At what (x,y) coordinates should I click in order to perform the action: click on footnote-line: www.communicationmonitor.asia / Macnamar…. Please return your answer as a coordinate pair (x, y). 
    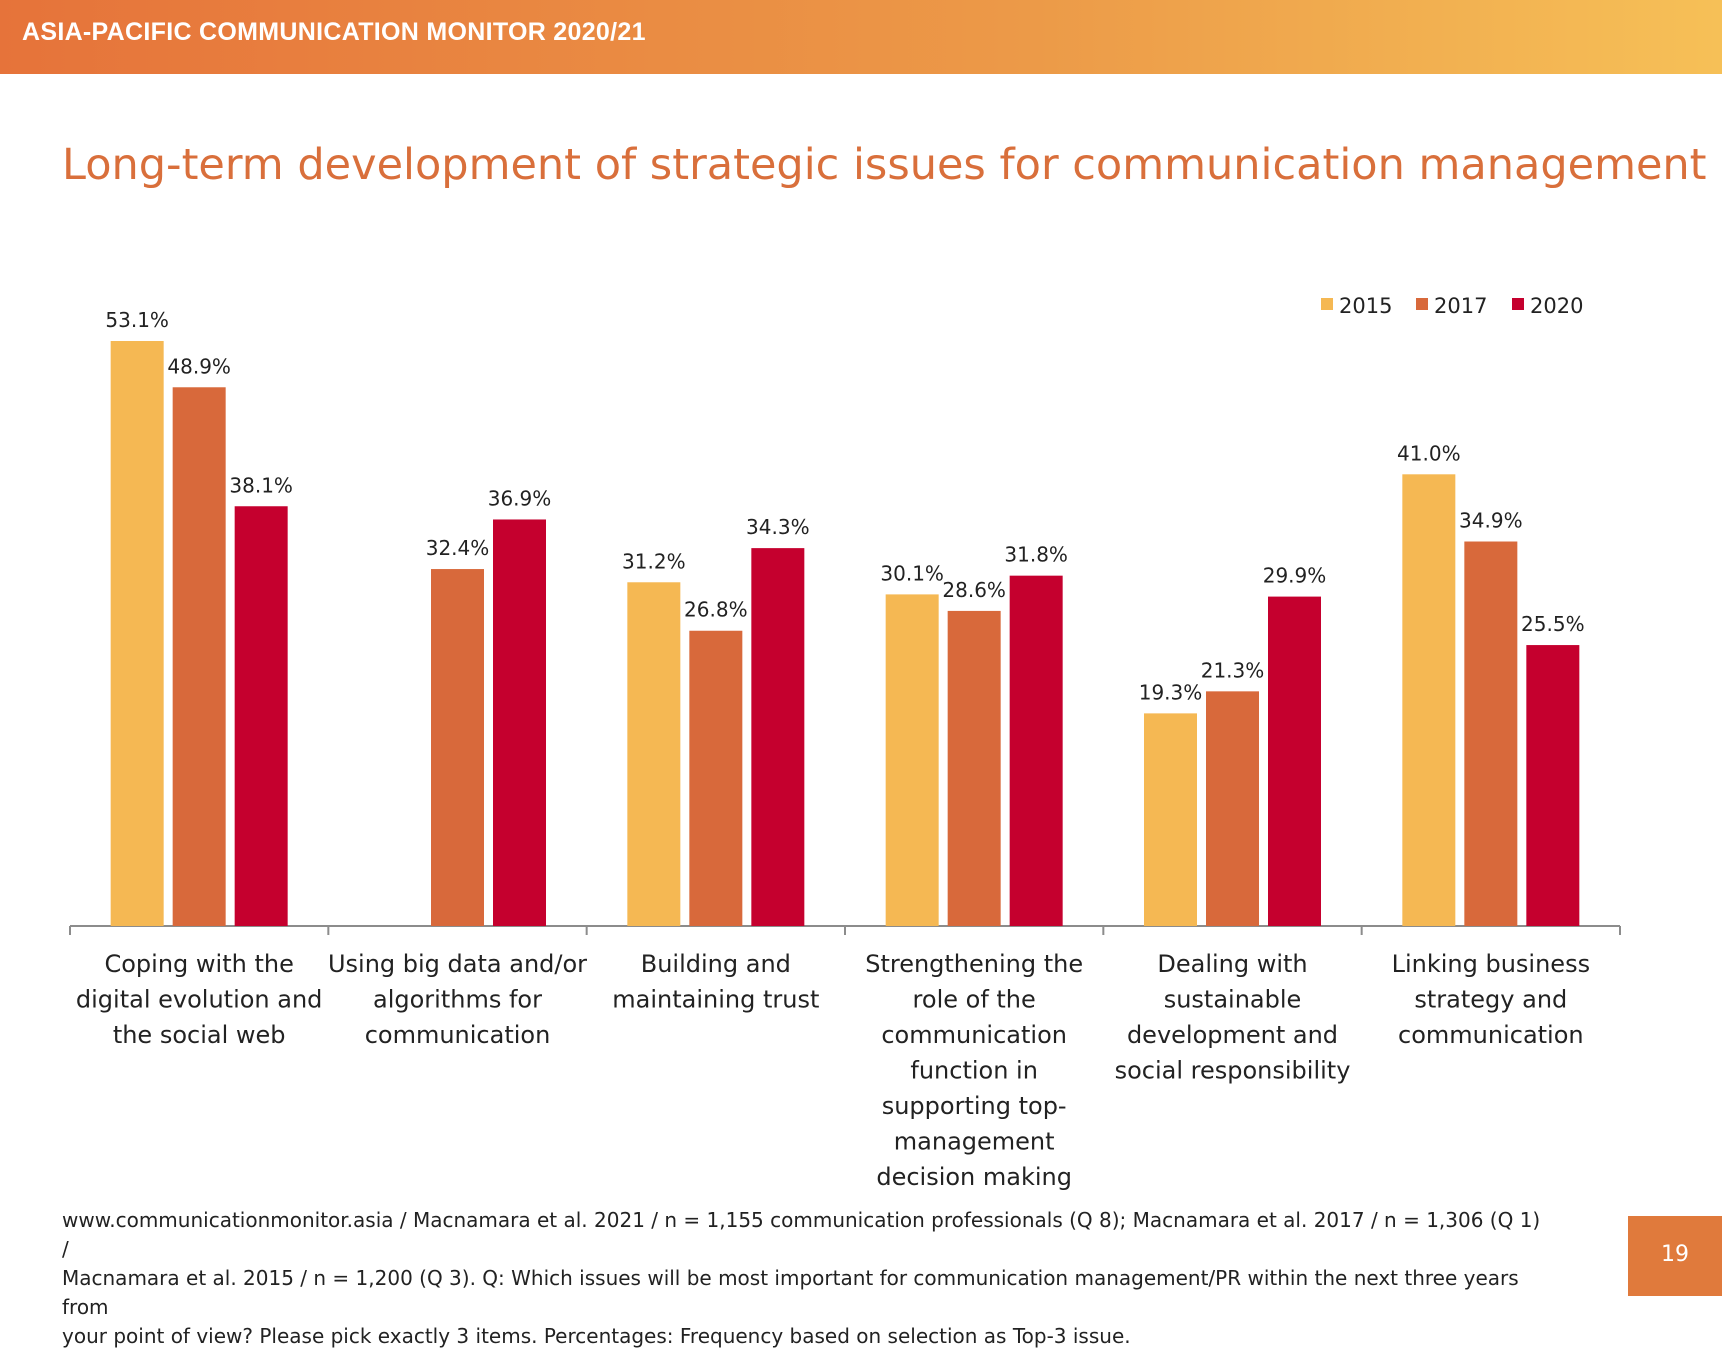
    Looking at the image, I should click on (801, 1234).